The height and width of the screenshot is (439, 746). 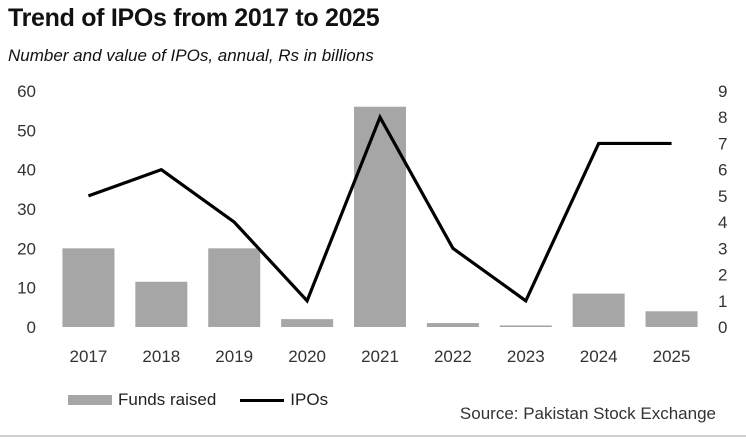 I want to click on bar-2023, so click(x=525, y=326).